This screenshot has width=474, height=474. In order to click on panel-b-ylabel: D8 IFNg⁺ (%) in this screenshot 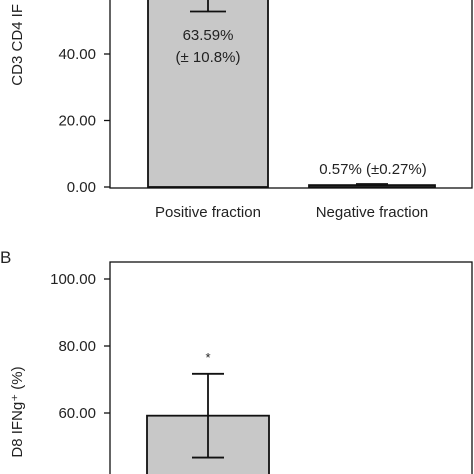, I will do `click(17, 411)`.